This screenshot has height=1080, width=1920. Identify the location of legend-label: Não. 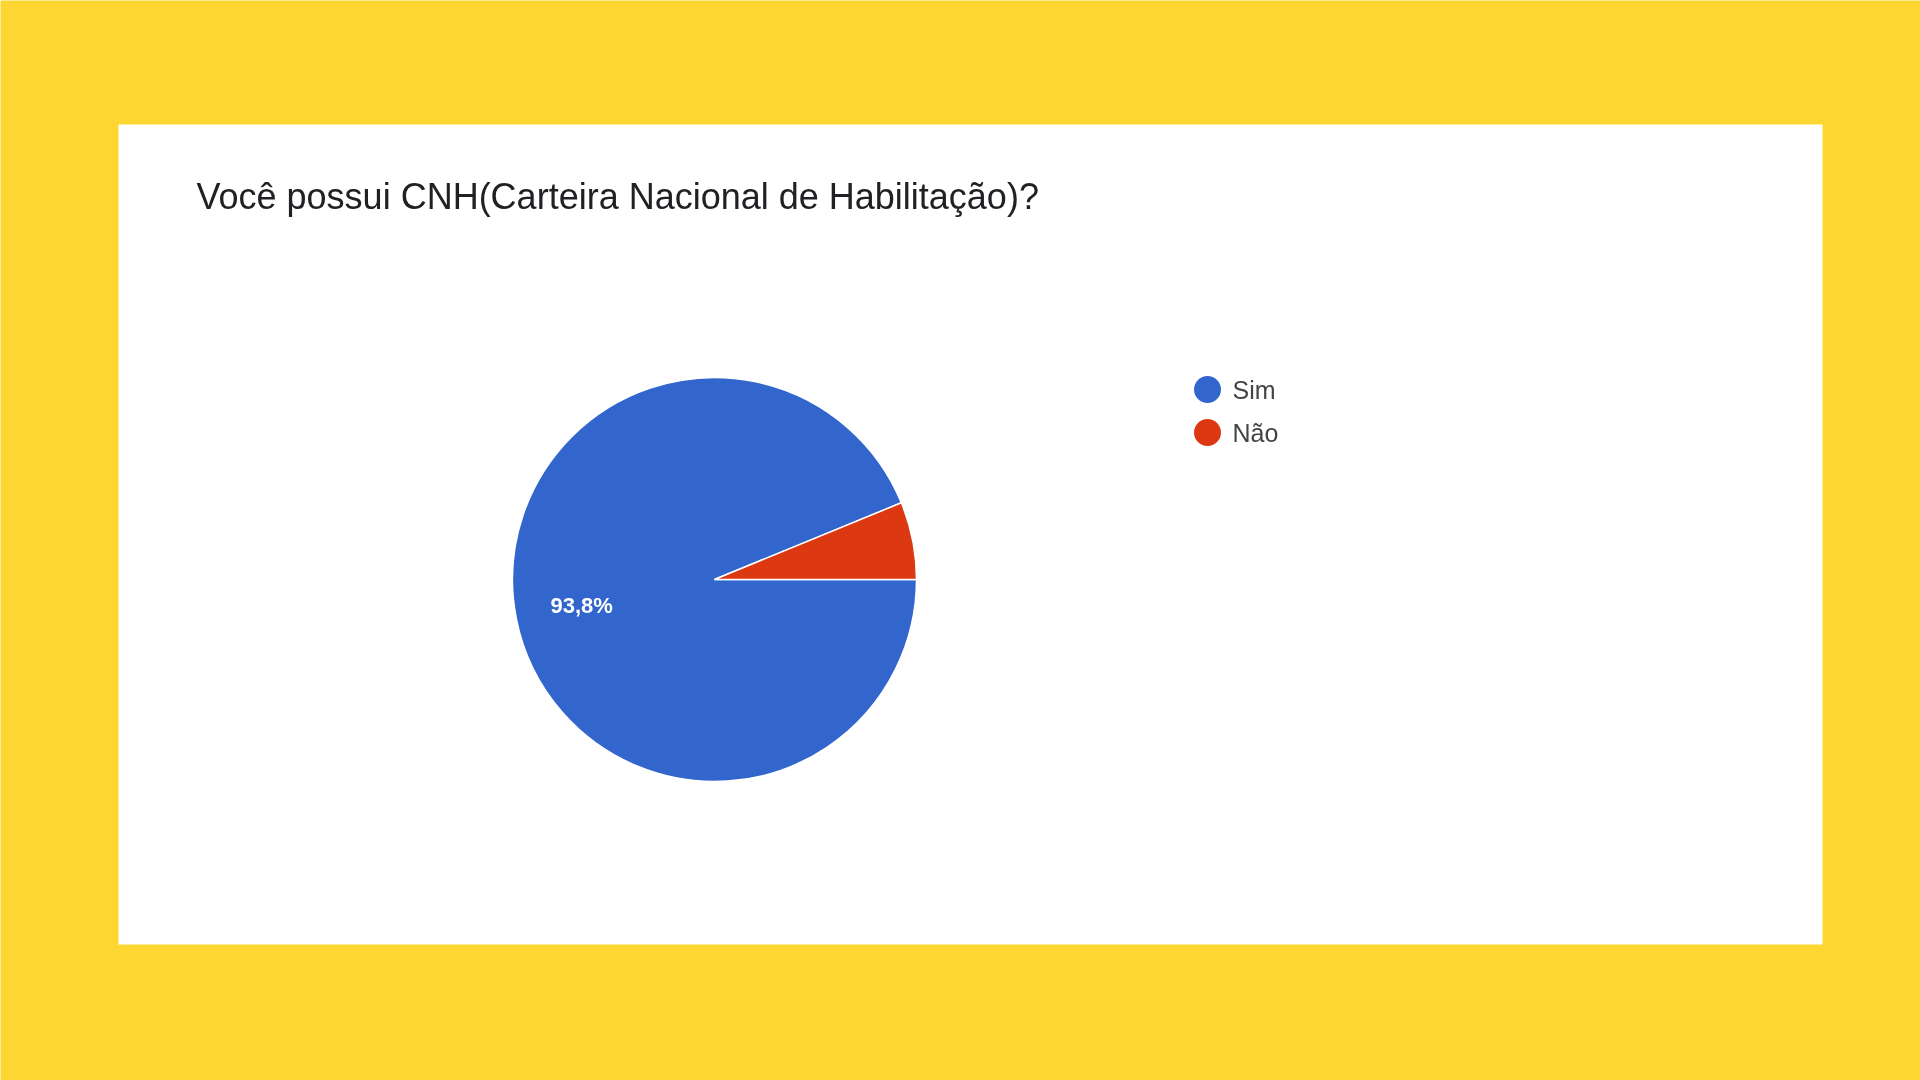
(1255, 432).